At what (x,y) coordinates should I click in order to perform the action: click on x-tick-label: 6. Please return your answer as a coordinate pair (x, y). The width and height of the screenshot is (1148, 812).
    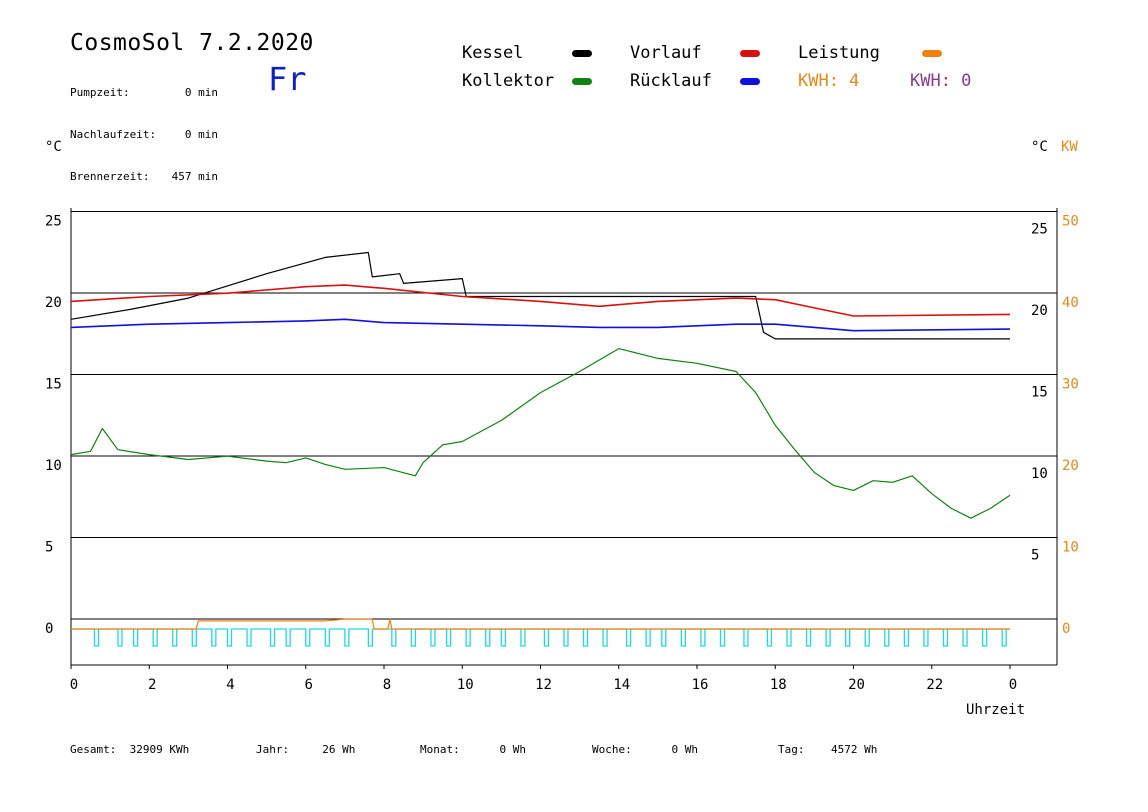
    Looking at the image, I should click on (309, 685).